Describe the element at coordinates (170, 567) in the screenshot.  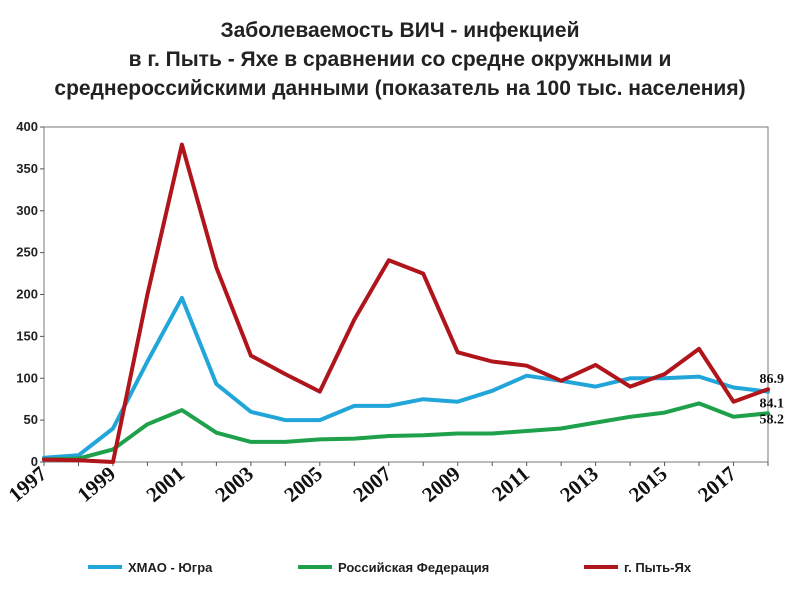
I see `legend-label-hmao: ХМАО - Югра` at that location.